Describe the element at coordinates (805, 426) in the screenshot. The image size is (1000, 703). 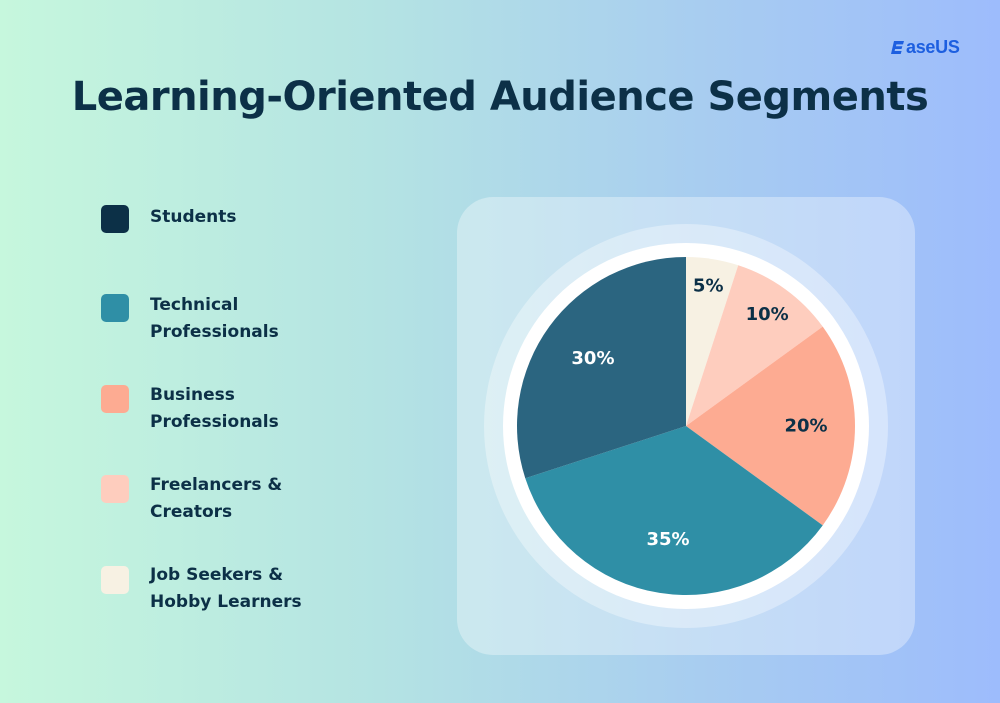
I see `pie-label-business-professionals: 20%` at that location.